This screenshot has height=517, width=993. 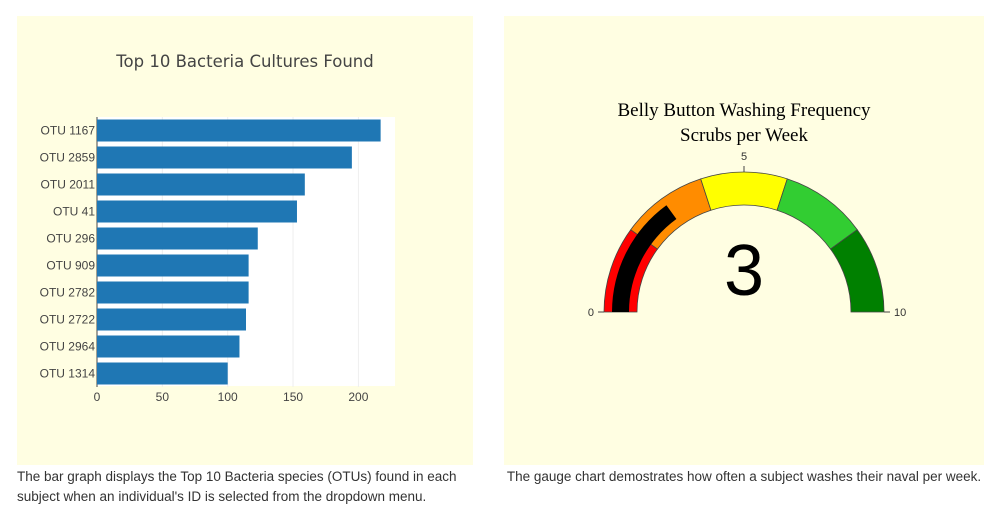 I want to click on gauge-subtitle: Scrubs per Week, so click(x=744, y=135).